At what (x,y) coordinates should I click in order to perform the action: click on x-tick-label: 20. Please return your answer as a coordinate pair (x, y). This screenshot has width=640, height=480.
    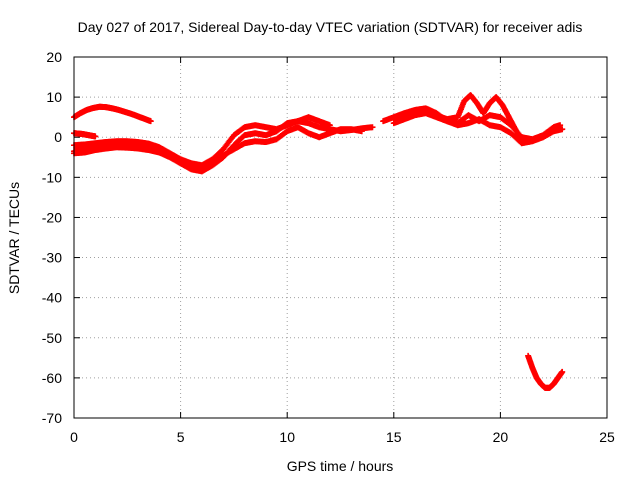
    Looking at the image, I should click on (501, 437).